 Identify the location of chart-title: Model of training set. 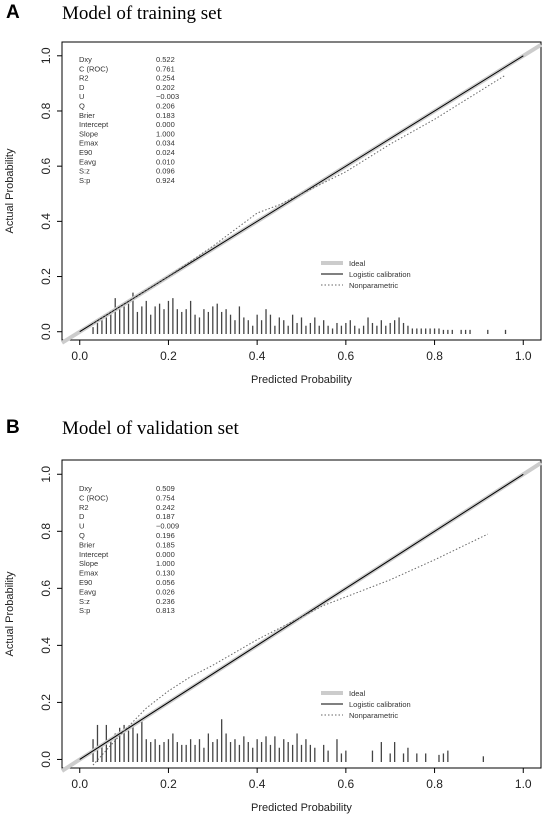
(142, 13).